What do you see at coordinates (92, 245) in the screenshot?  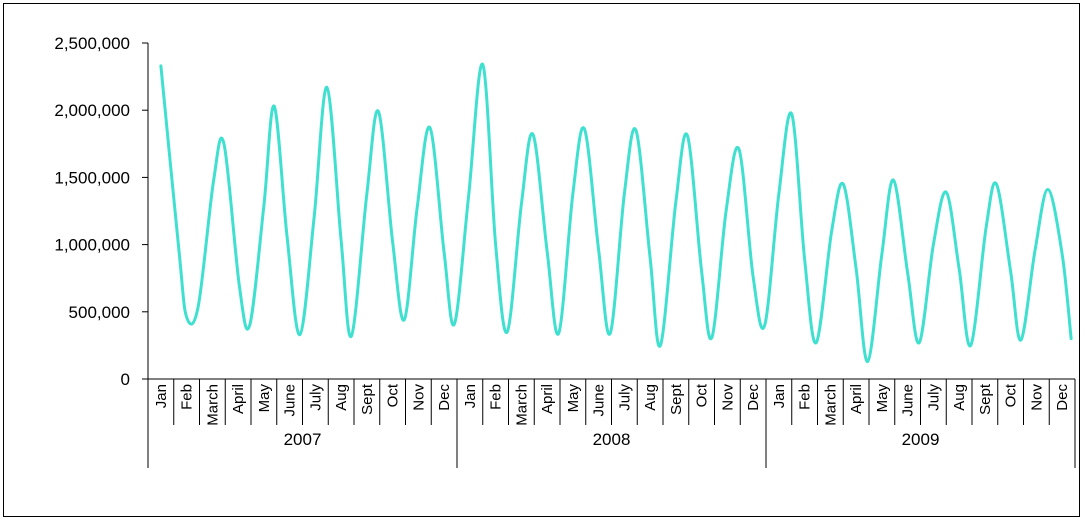 I see `y-tick-label: 1,000,000` at bounding box center [92, 245].